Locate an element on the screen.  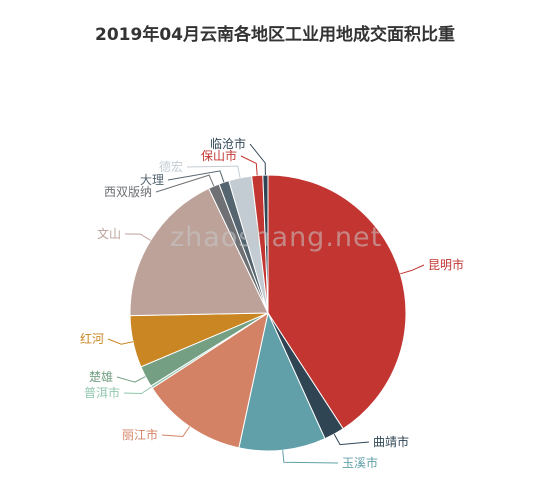
slice-label-6: 楚雄 is located at coordinates (101, 376).